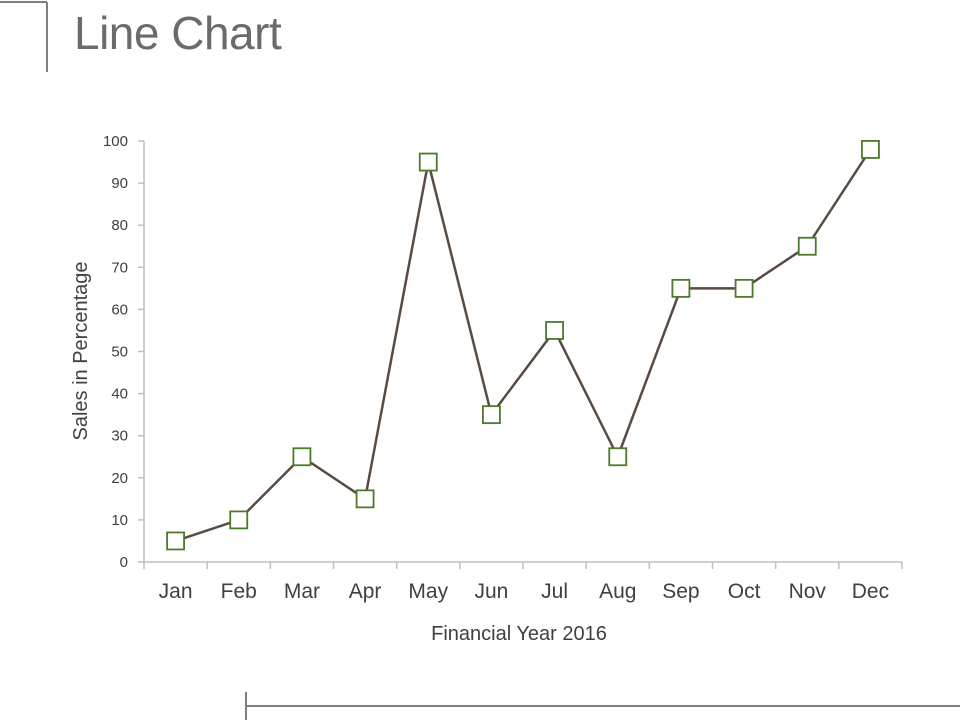  What do you see at coordinates (119, 225) in the screenshot?
I see `y-tick-label: 80` at bounding box center [119, 225].